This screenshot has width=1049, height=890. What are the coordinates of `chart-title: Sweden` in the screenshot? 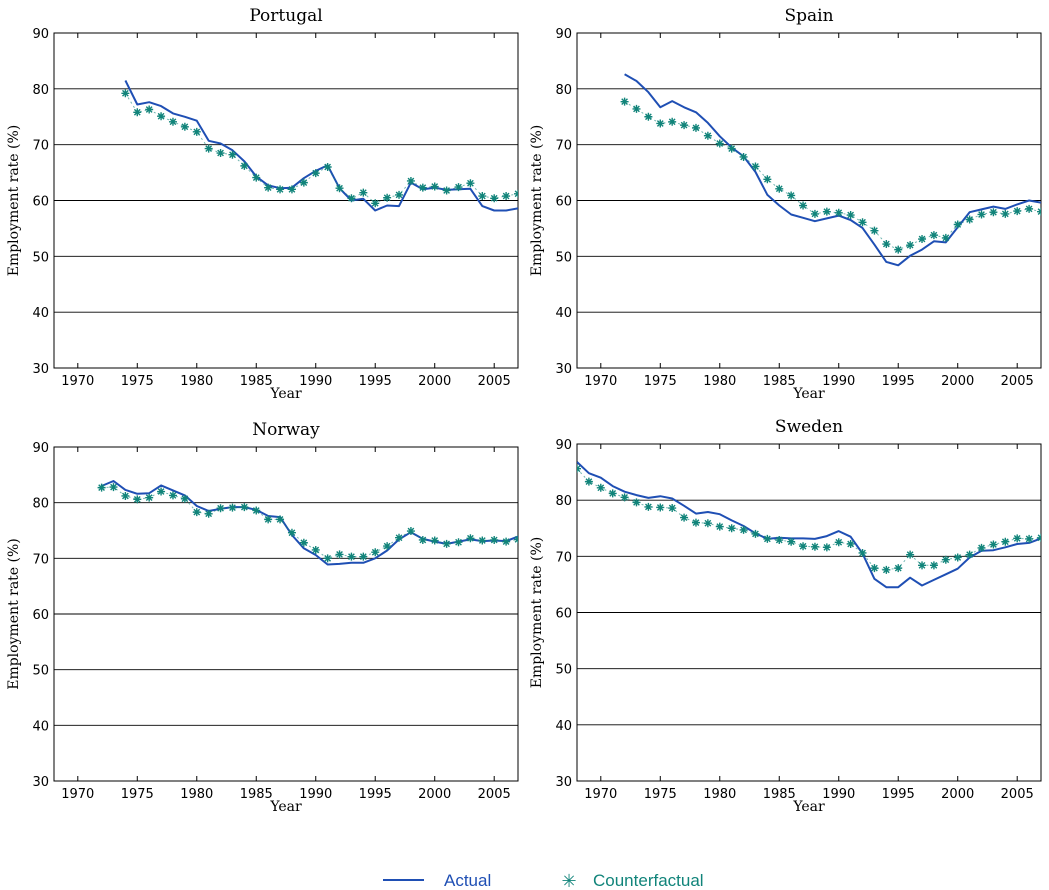 It's located at (809, 427).